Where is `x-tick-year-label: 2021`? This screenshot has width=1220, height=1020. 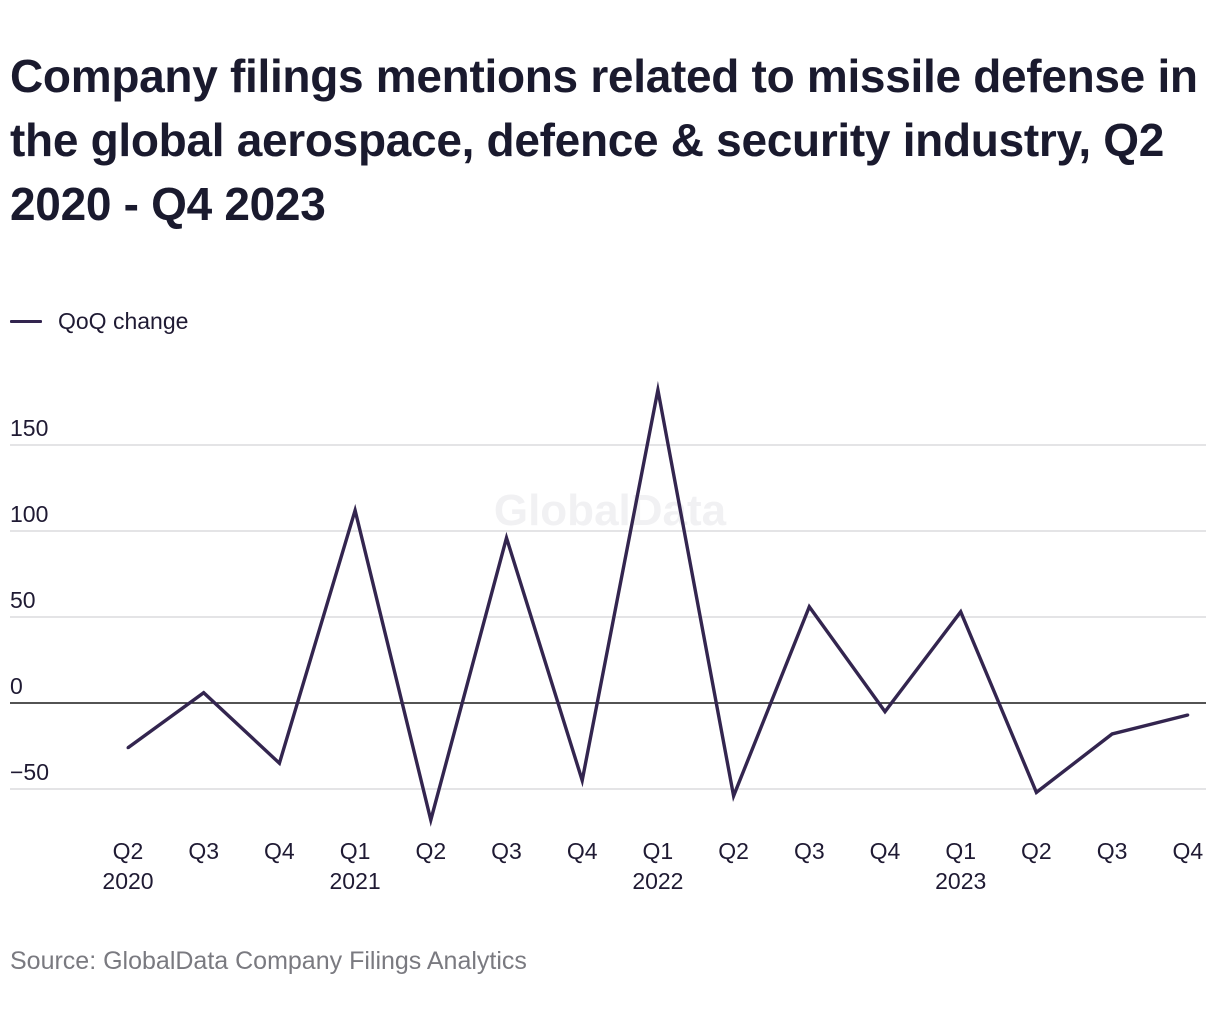
x-tick-year-label: 2021 is located at coordinates (355, 881).